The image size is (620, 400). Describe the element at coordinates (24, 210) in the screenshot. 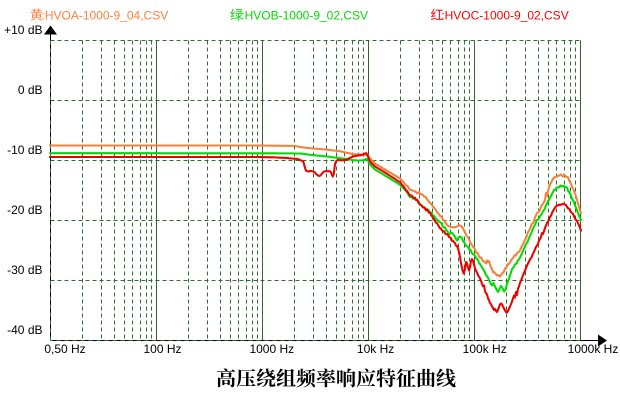

I see `svg-text: -20 dB` at that location.